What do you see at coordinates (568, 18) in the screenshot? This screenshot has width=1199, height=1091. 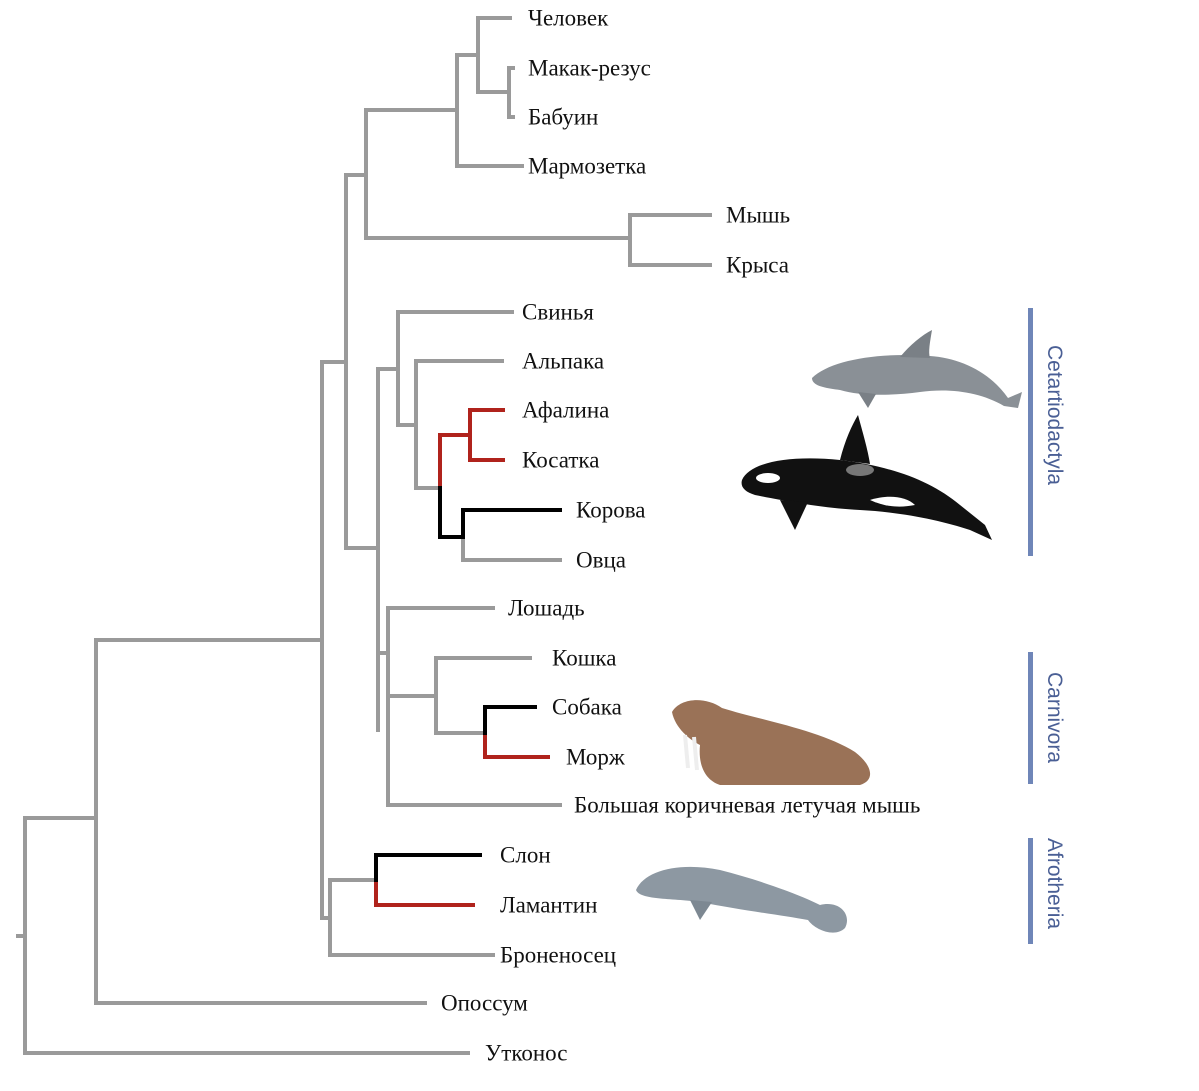 I see `taxon-label-human: Человек` at bounding box center [568, 18].